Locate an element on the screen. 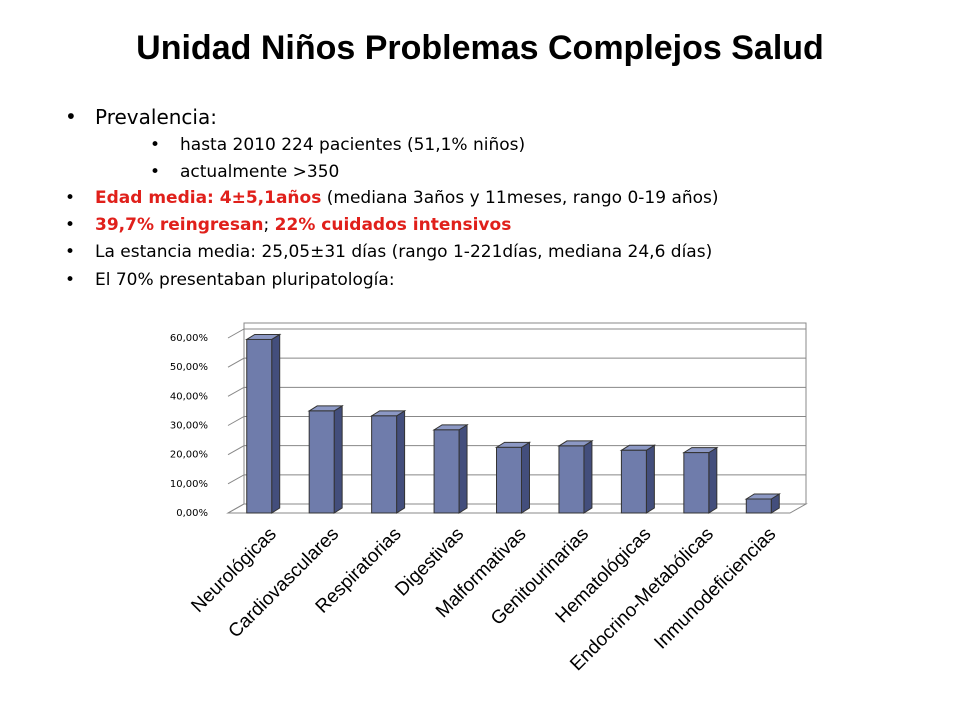 The height and width of the screenshot is (720, 960). y-tick-label: 10,00% is located at coordinates (189, 484).